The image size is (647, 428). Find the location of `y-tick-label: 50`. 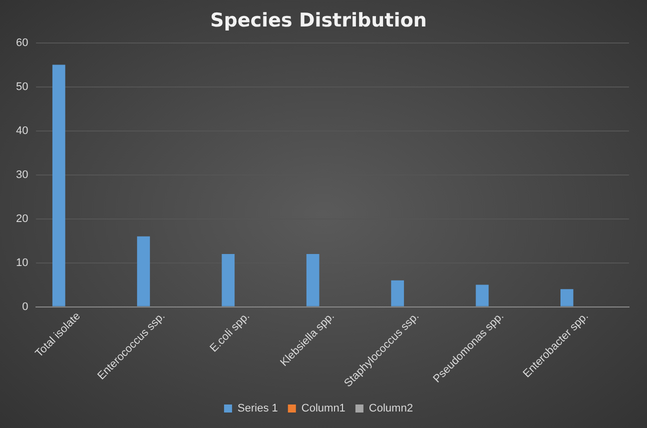

y-tick-label: 50 is located at coordinates (22, 86).